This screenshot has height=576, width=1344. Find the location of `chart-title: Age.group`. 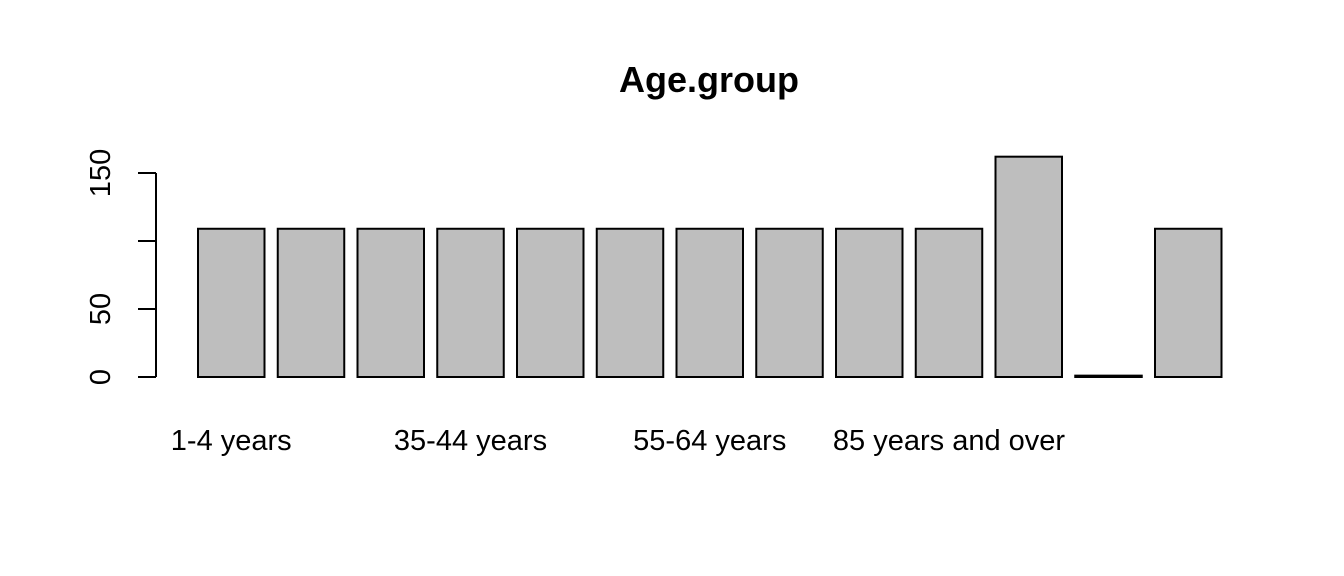

chart-title: Age.group is located at coordinates (709, 79).